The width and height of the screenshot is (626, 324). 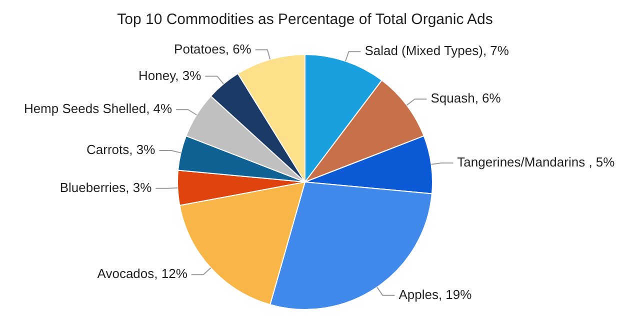 I want to click on slice-label: Potatoes, 6%, so click(x=213, y=48).